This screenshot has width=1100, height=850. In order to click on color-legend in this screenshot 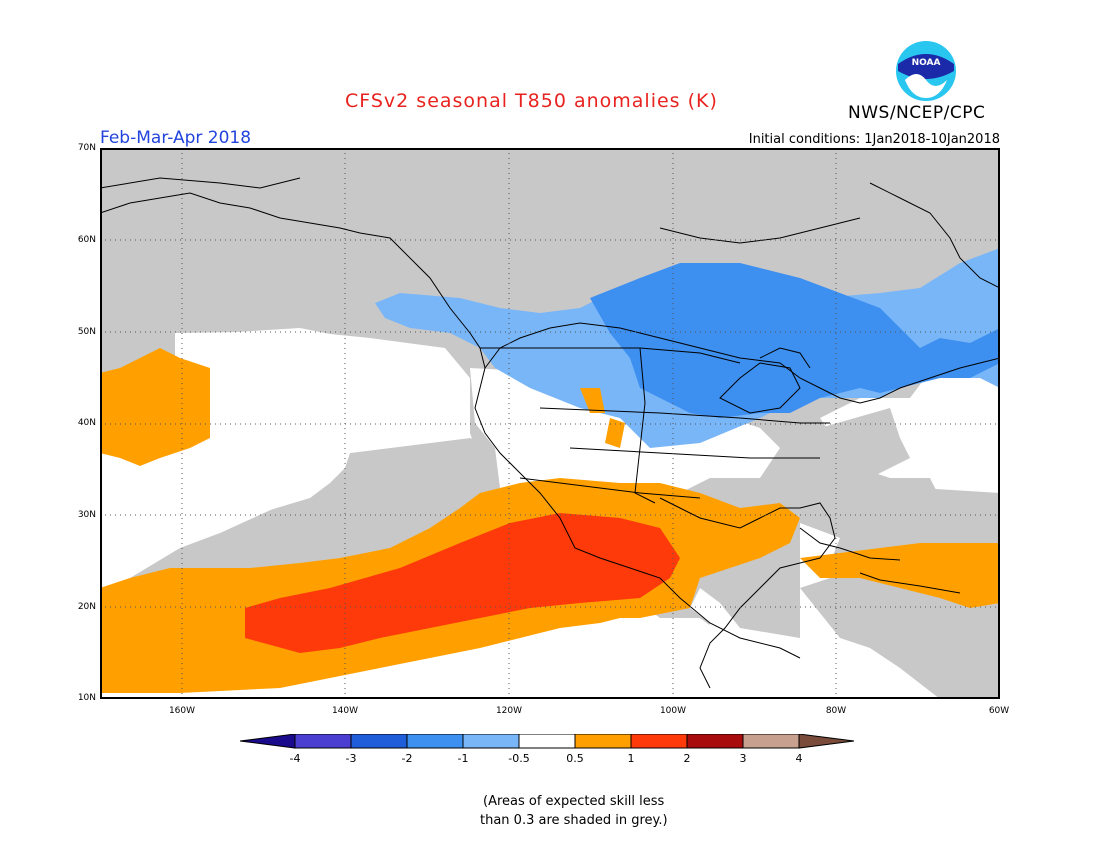, I will do `click(547, 741)`.